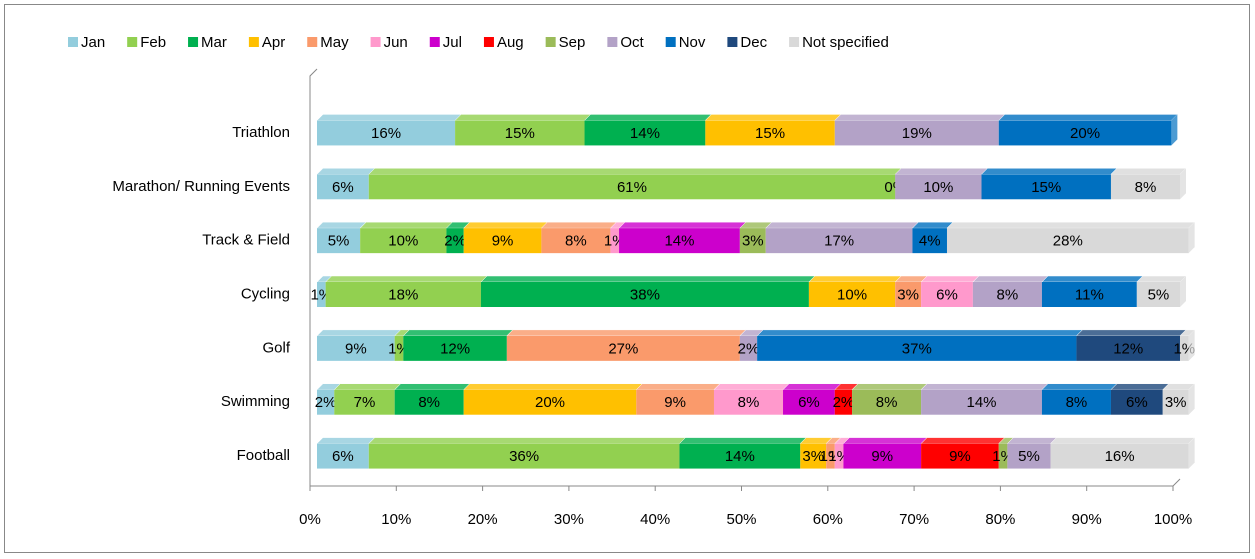 This screenshot has height=559, width=1255. I want to click on legend-label: Nov, so click(692, 42).